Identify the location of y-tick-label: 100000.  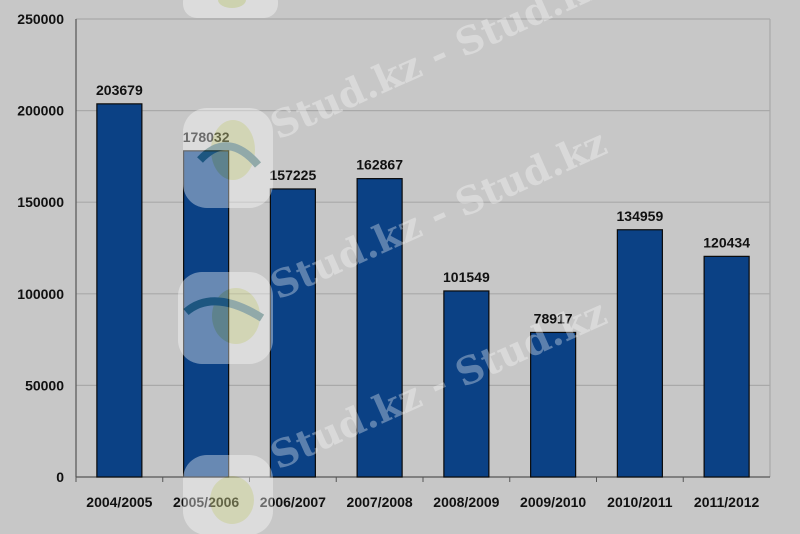
(40, 294).